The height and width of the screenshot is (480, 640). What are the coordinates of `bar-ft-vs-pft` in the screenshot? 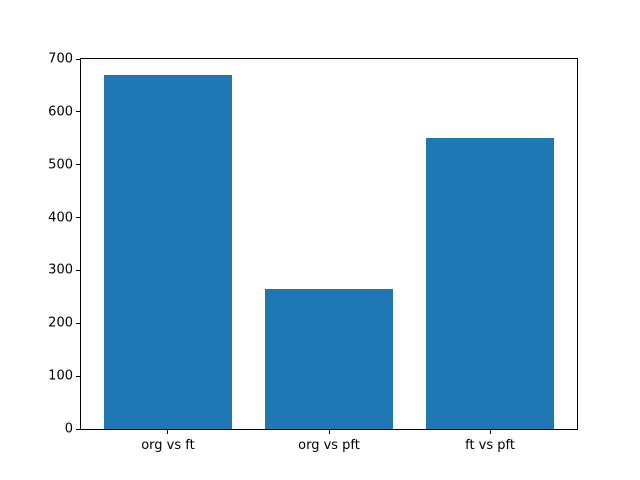 It's located at (490, 283).